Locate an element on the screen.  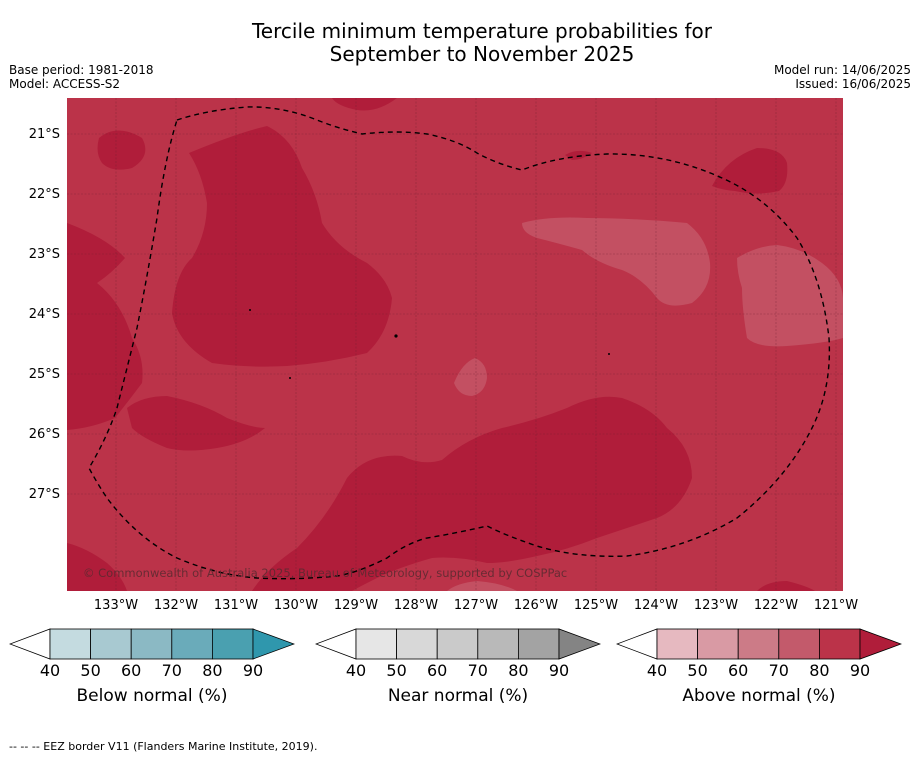
lat-label: 25°S is located at coordinates (44, 374).